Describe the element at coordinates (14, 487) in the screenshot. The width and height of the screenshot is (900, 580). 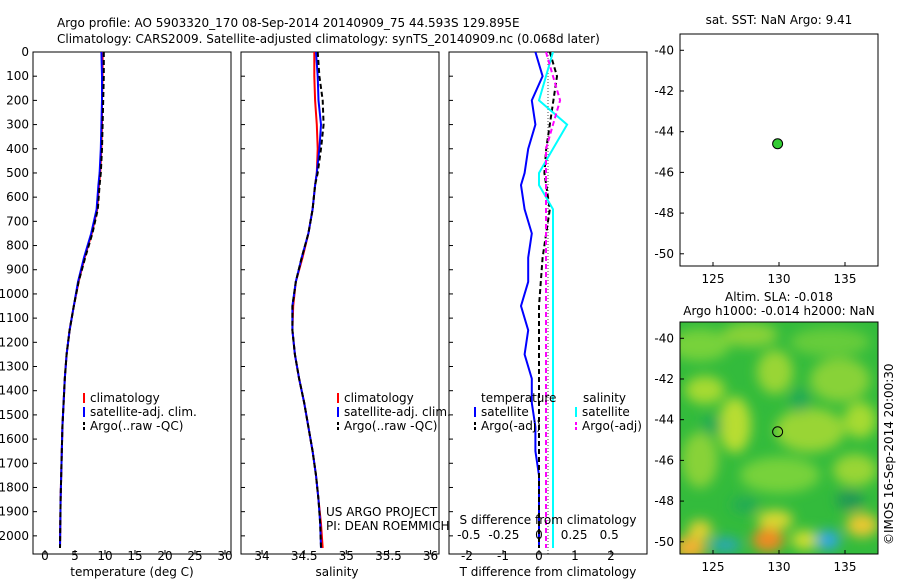
I see `y-tick-label: 1800` at that location.